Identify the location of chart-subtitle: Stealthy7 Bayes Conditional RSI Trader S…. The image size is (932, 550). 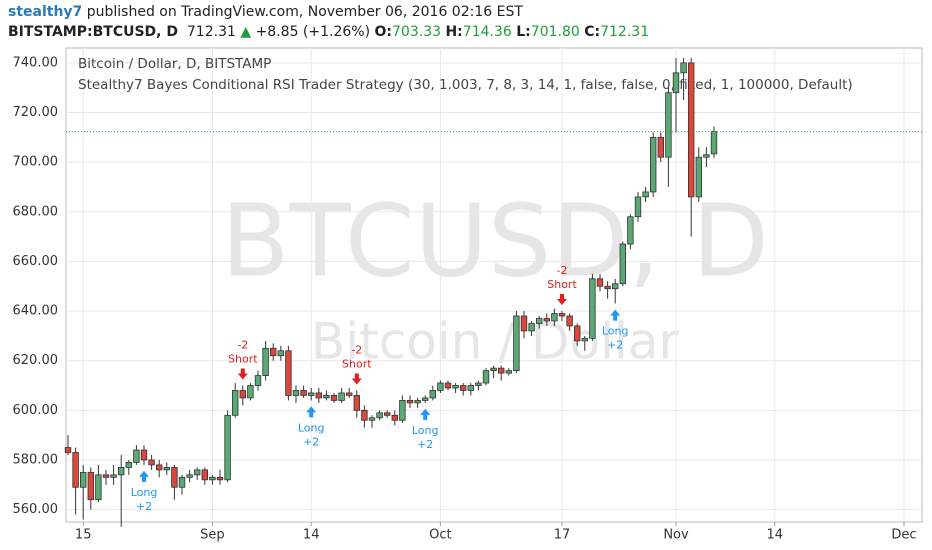
(465, 85).